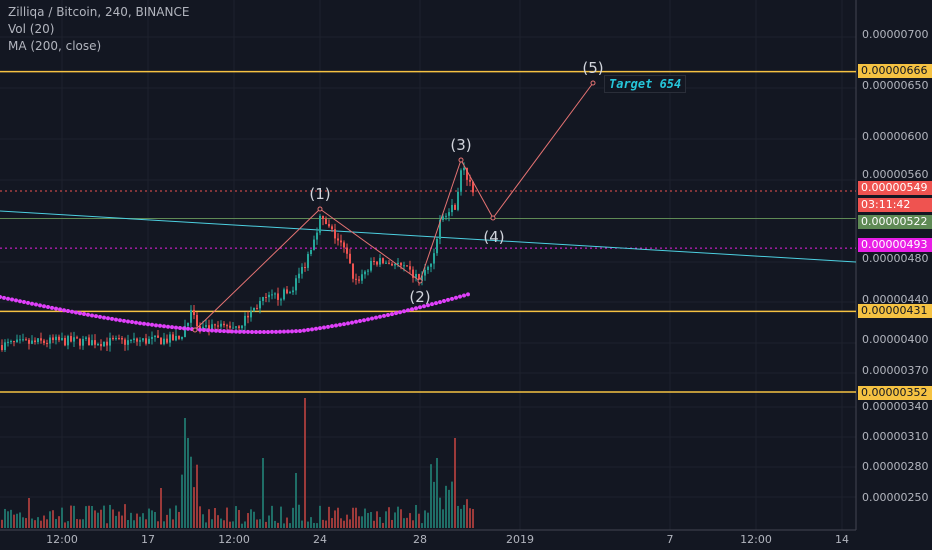 The height and width of the screenshot is (550, 932). I want to click on price-tag-522: 0.00000522, so click(895, 222).